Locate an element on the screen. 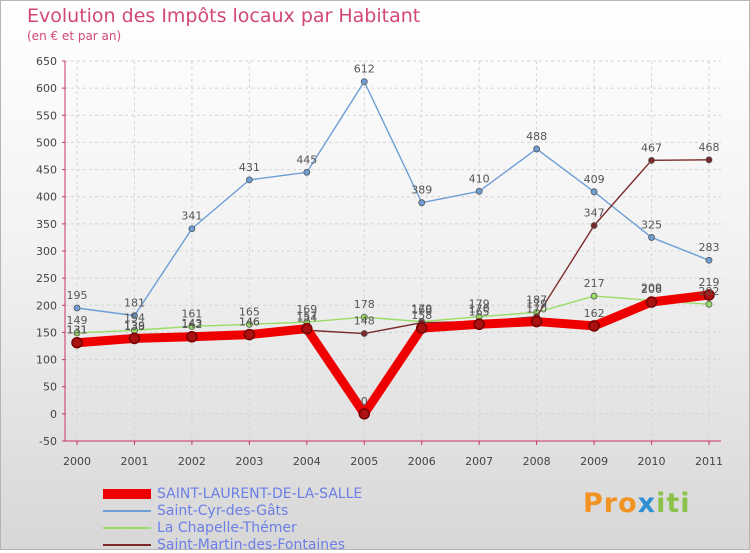 This screenshot has width=750, height=553. y-tick-label: 200 is located at coordinates (46, 305).